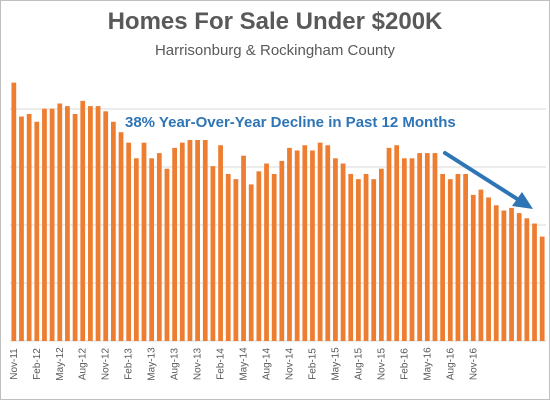 The image size is (550, 400). What do you see at coordinates (335, 364) in the screenshot?
I see `x-tick-label: May-15` at bounding box center [335, 364].